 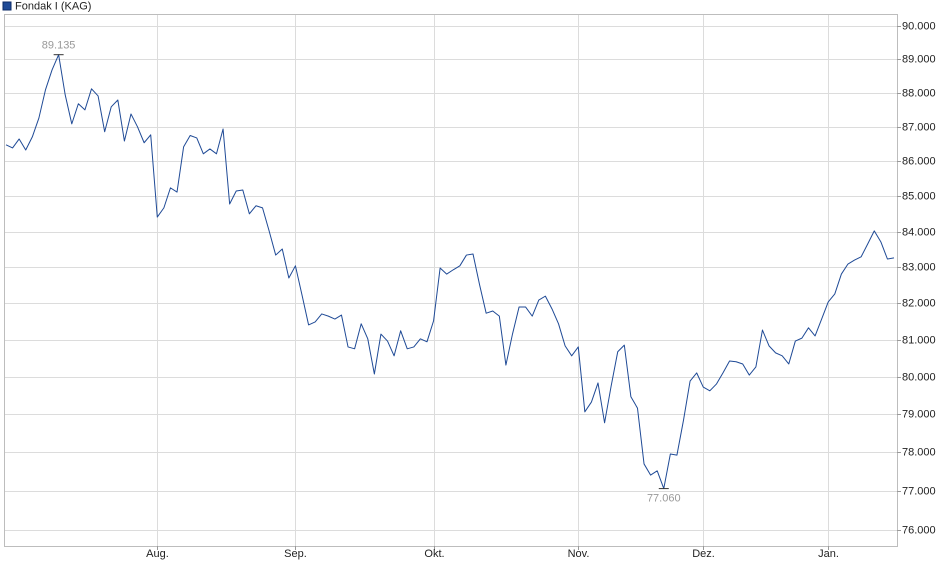 I want to click on legend-label: Fondak I (KAG), so click(x=53, y=6).